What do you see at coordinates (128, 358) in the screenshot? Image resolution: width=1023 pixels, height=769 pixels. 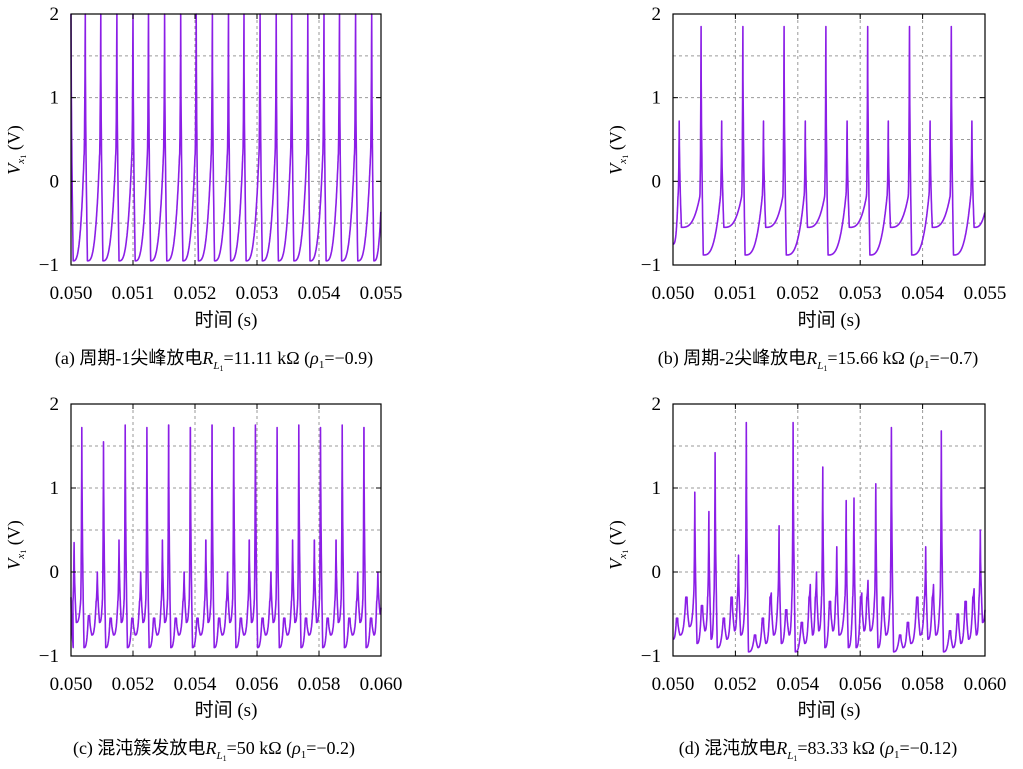 I see `caption-prefix: (a) 周期-1尖峰放电` at bounding box center [128, 358].